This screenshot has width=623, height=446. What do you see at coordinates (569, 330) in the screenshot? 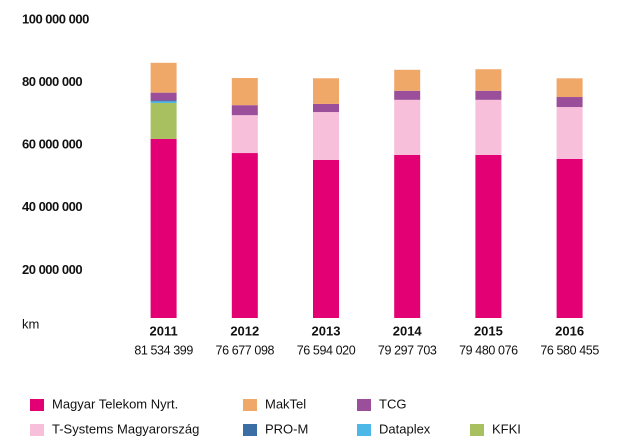
I see `x-tick-label: 2016` at bounding box center [569, 330].